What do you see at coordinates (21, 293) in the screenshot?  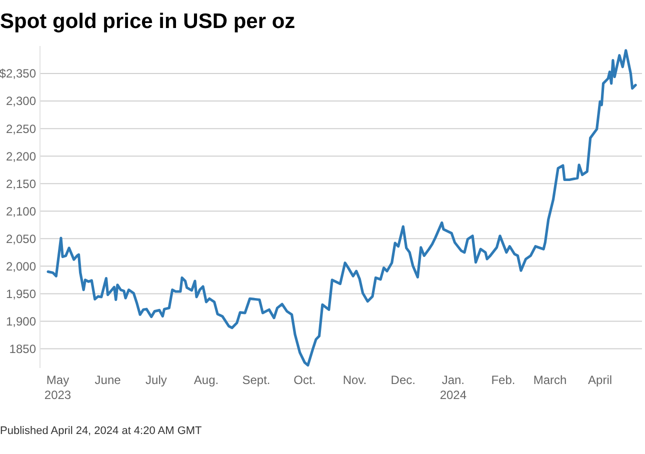 I see `y-tick-label: 1,950` at bounding box center [21, 293].